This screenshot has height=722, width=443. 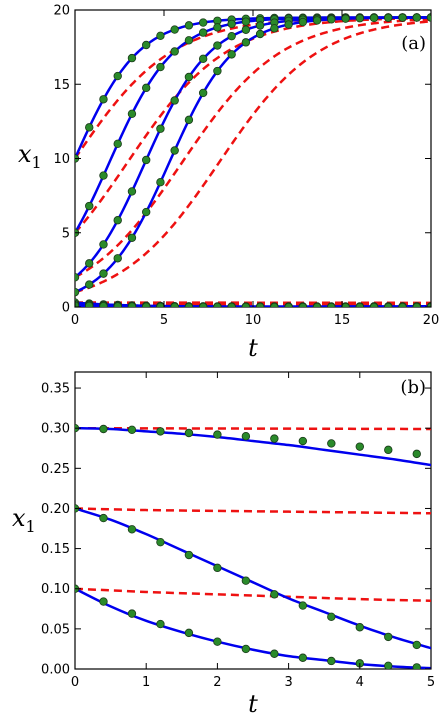 I want to click on panel-b-ytick-label: 0.20, so click(x=55, y=509).